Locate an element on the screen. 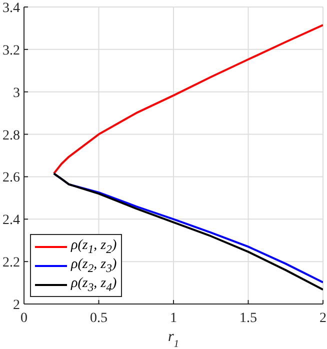 Image resolution: width=327 pixels, height=349 pixels. x-axis-title: r$_{1}$ is located at coordinates (174, 339).